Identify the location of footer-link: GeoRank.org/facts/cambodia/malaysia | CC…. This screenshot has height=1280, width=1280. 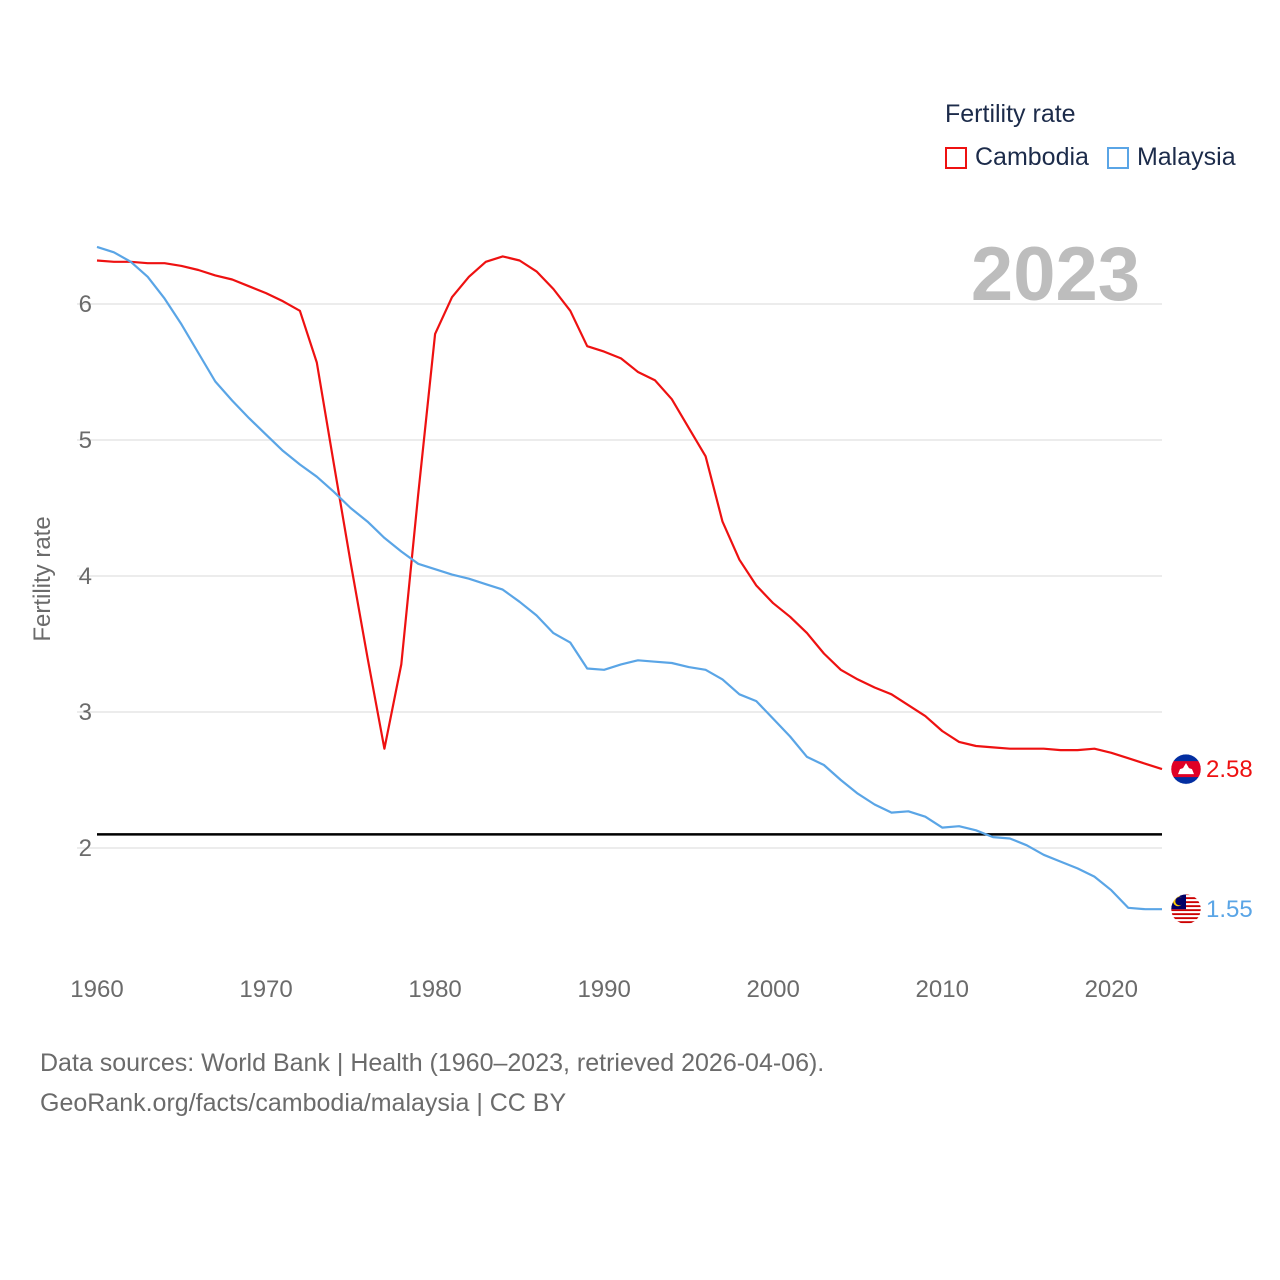
(303, 1103).